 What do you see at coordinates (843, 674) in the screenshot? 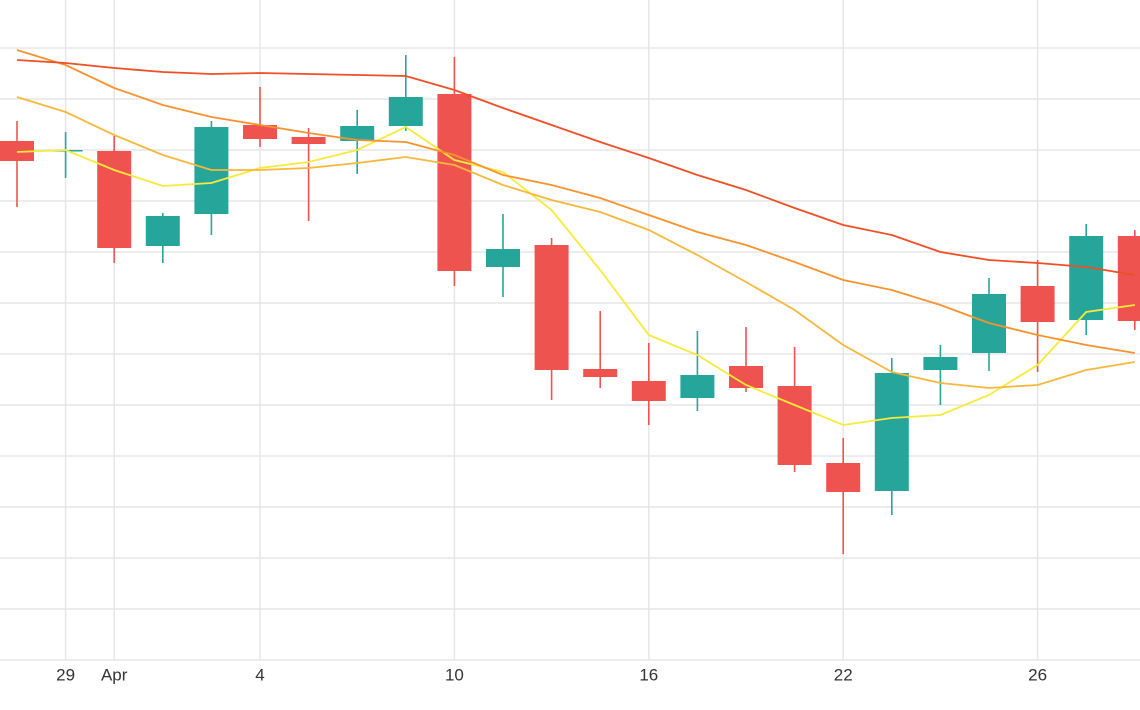
I see `x-tick-label: 22` at bounding box center [843, 674].